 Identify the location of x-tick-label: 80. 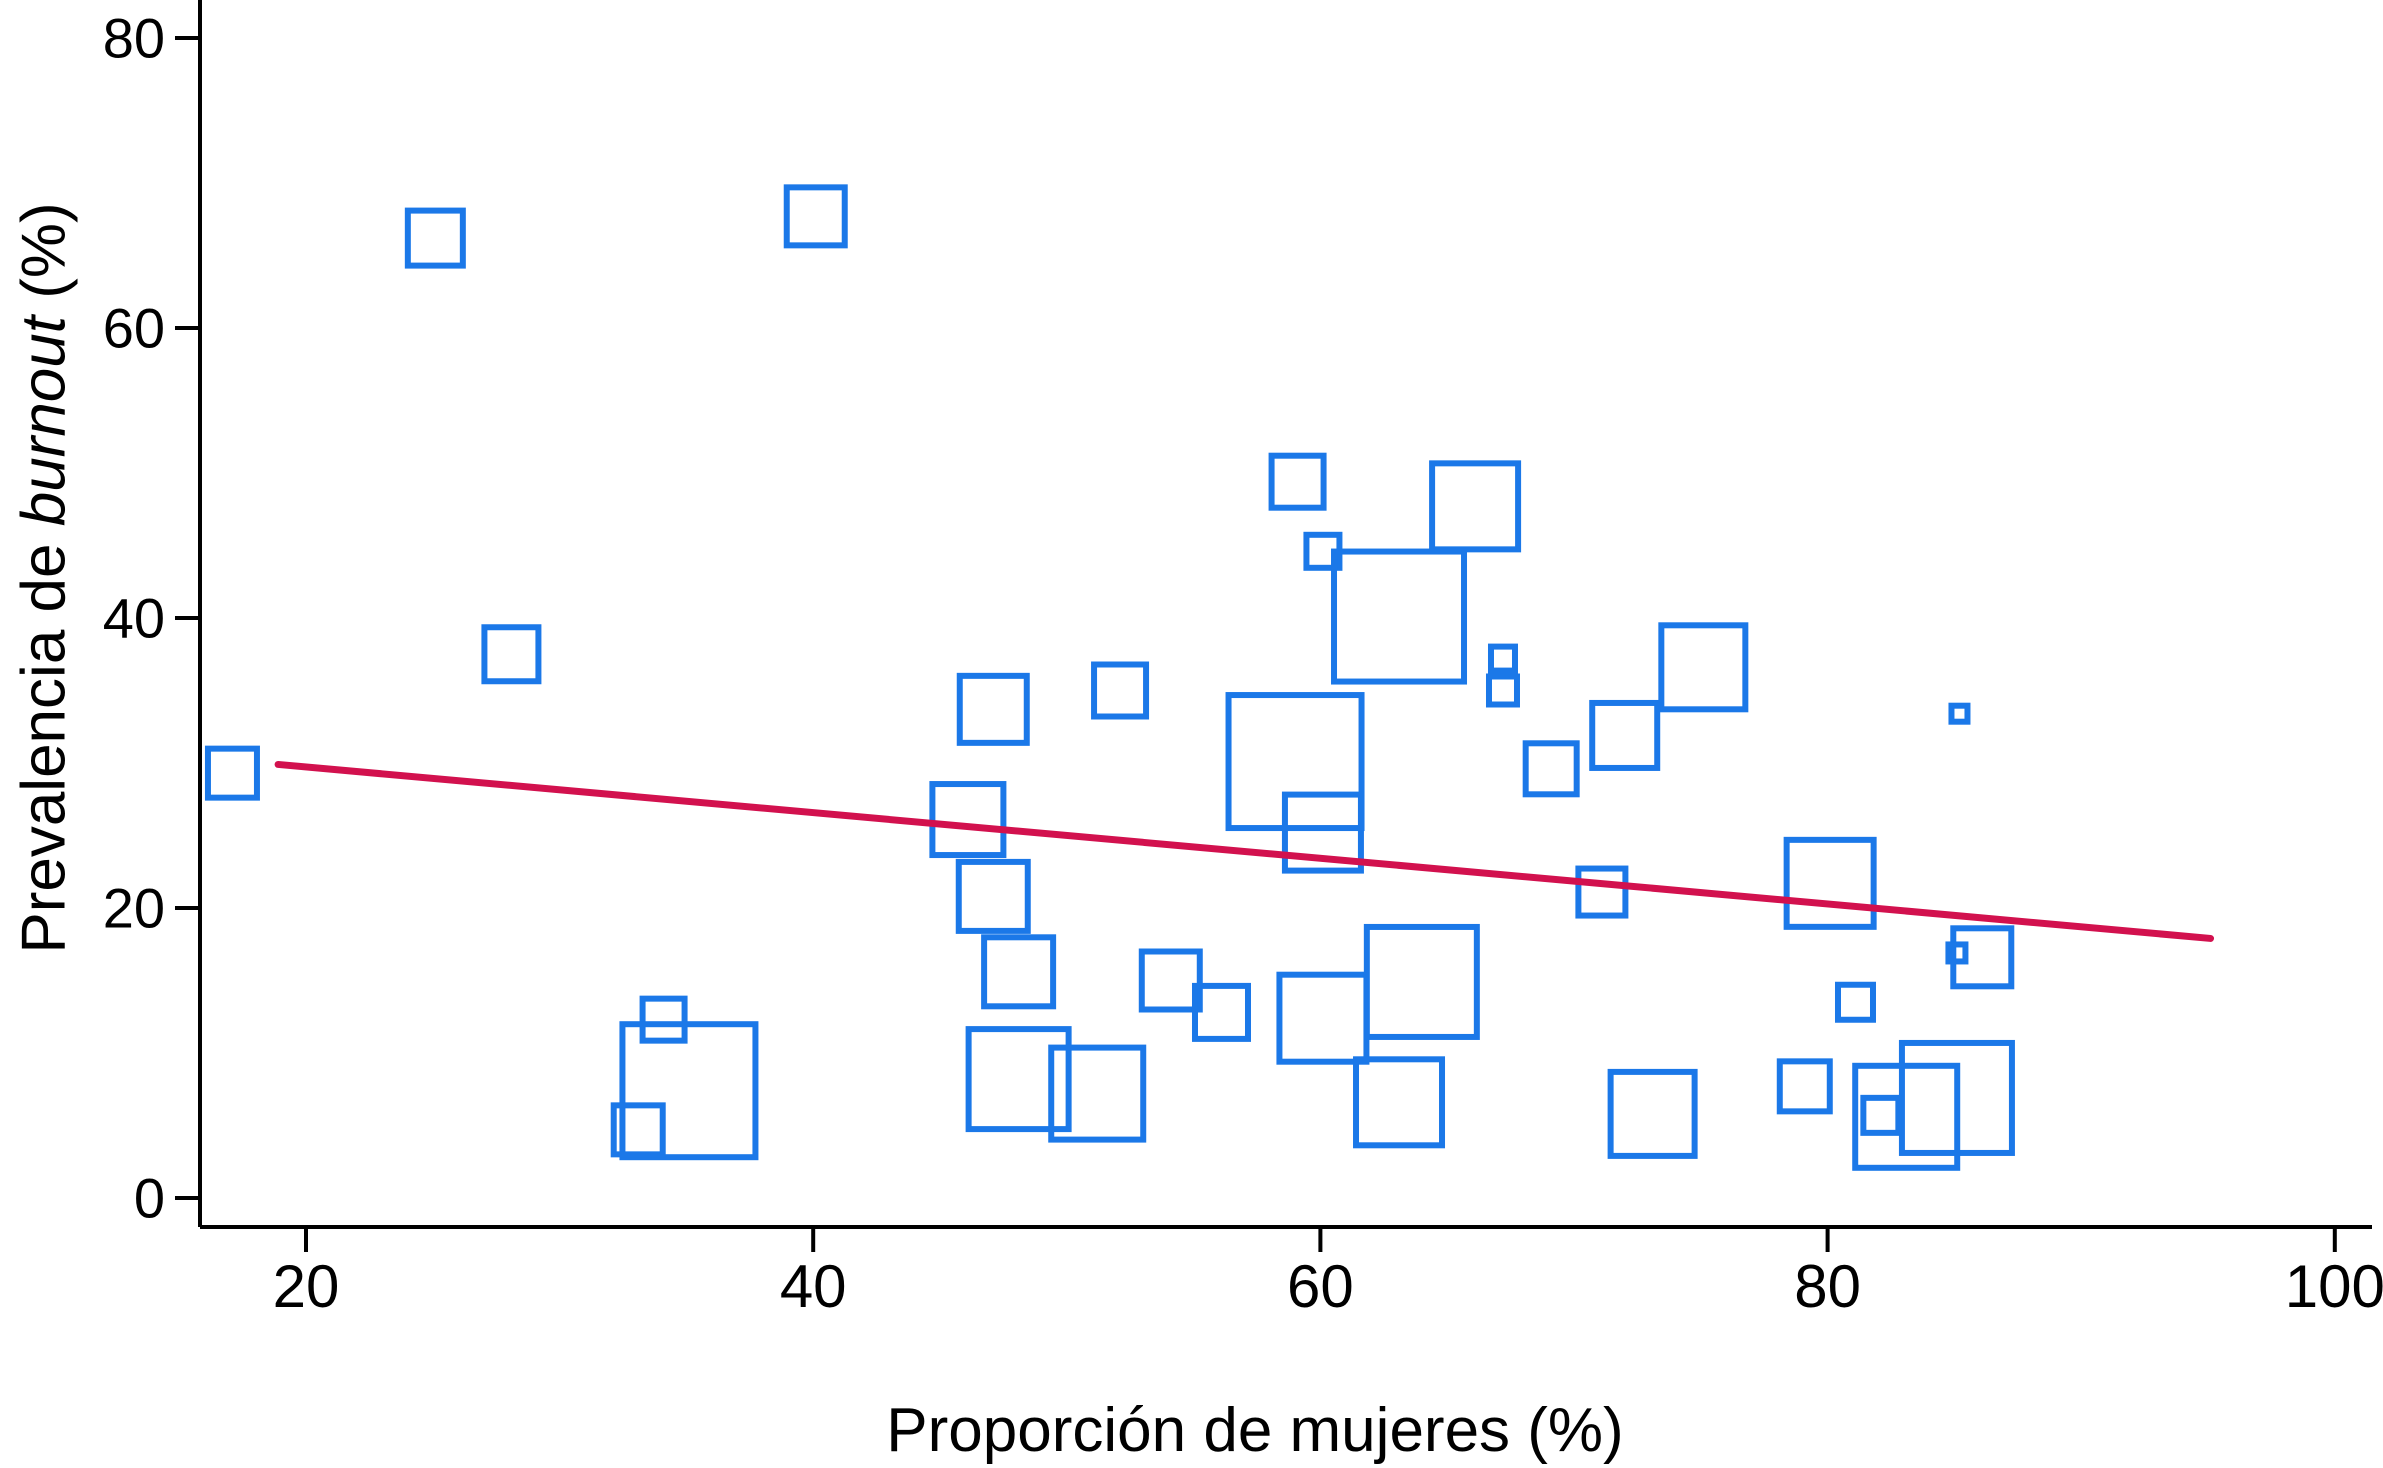
(1827, 1286).